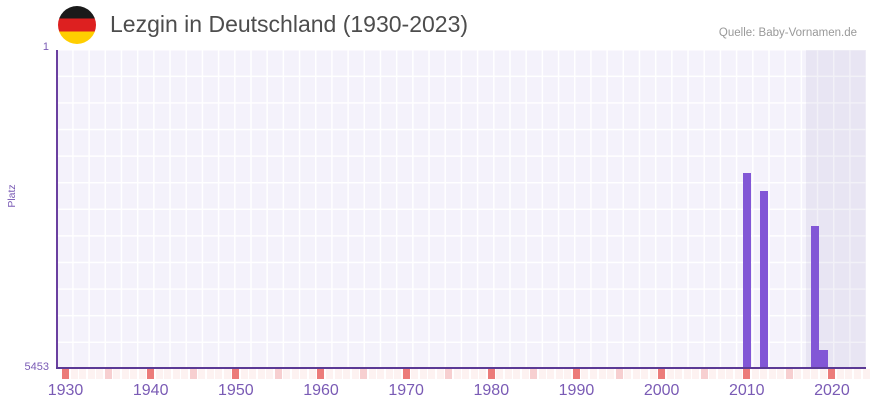 The height and width of the screenshot is (412, 873). Describe the element at coordinates (289, 24) in the screenshot. I see `page-title: Lezgin in Deutschland (1930-2023)` at that location.